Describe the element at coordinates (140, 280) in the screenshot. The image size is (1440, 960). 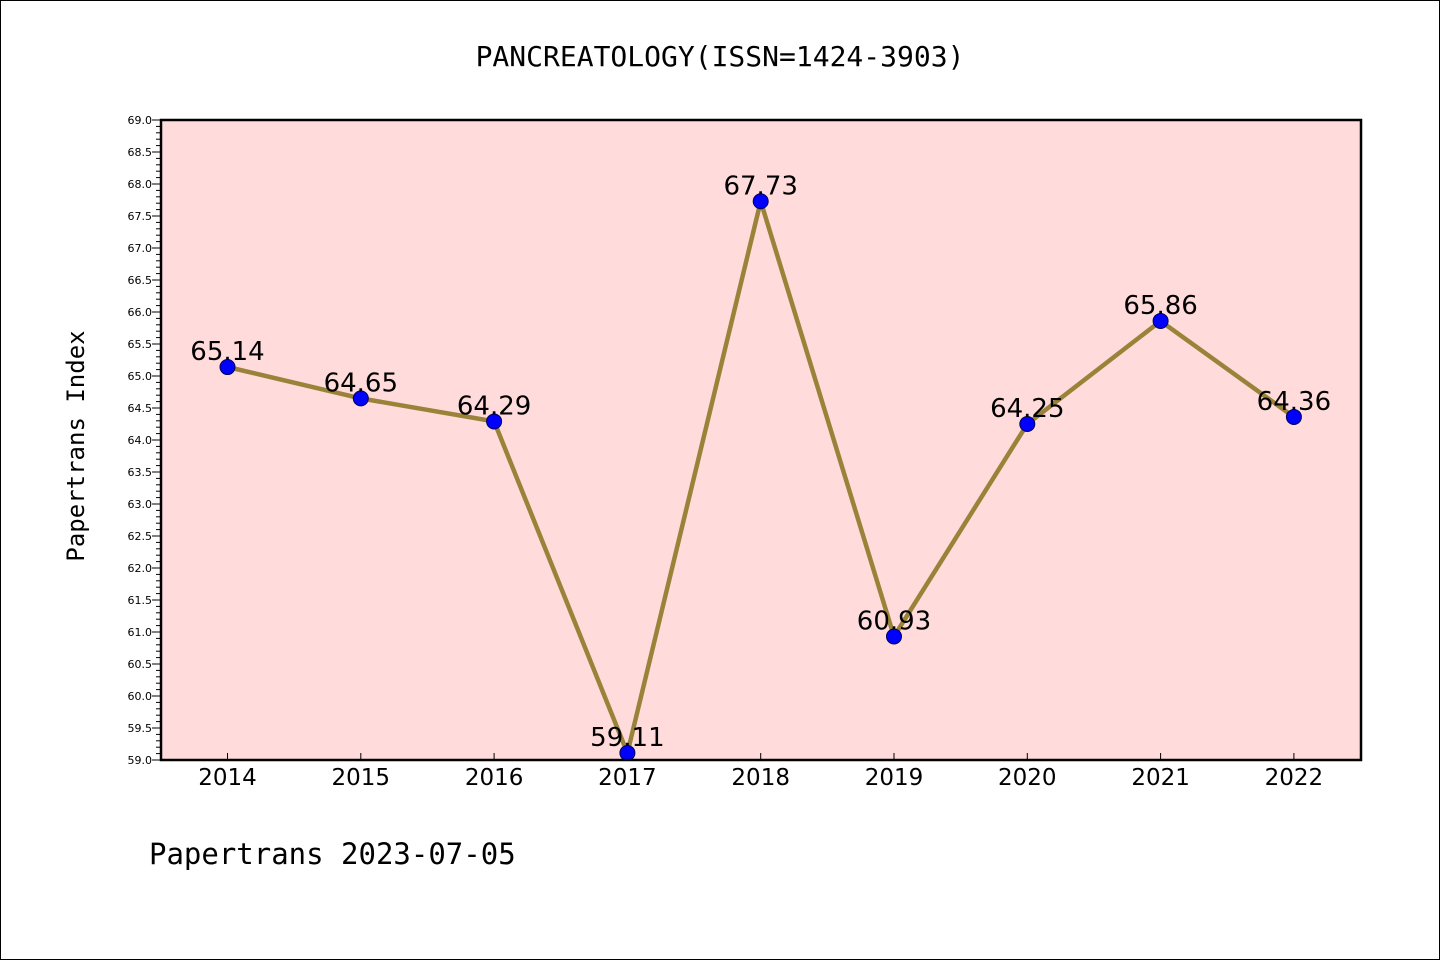
I see `y-tick-label: 66.5` at that location.